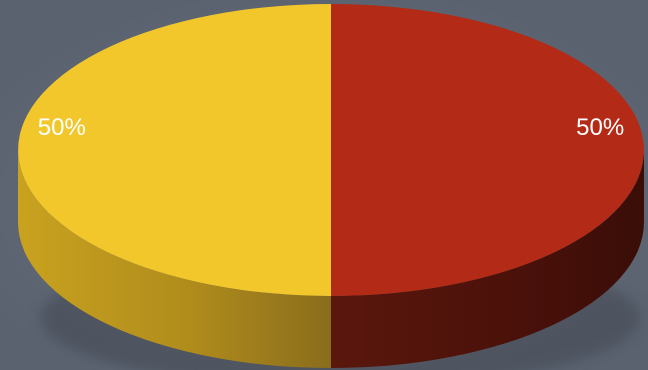 This screenshot has width=648, height=370. I want to click on data-label-1: 50%, so click(600, 127).